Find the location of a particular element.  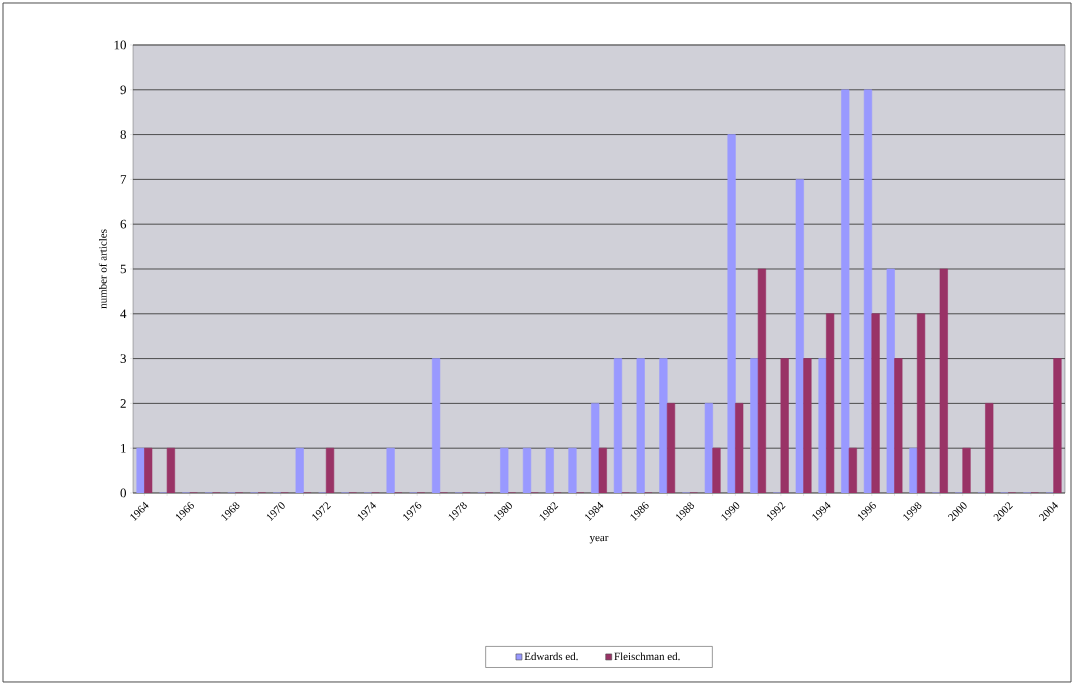

y-tick-label: 10 is located at coordinates (120, 45).